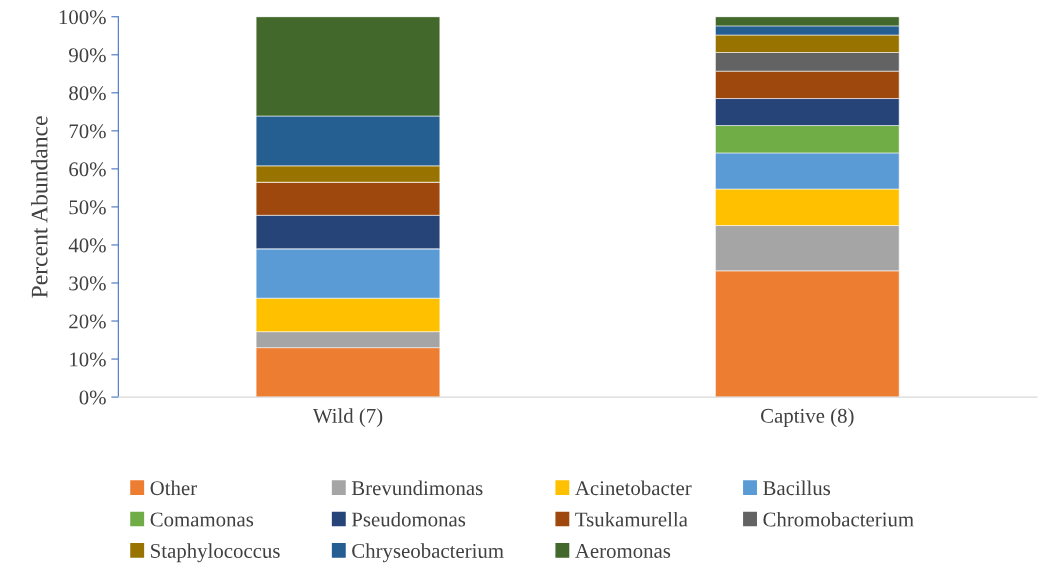 This screenshot has width=1038, height=578. I want to click on y-tick-label: 60%, so click(87, 169).